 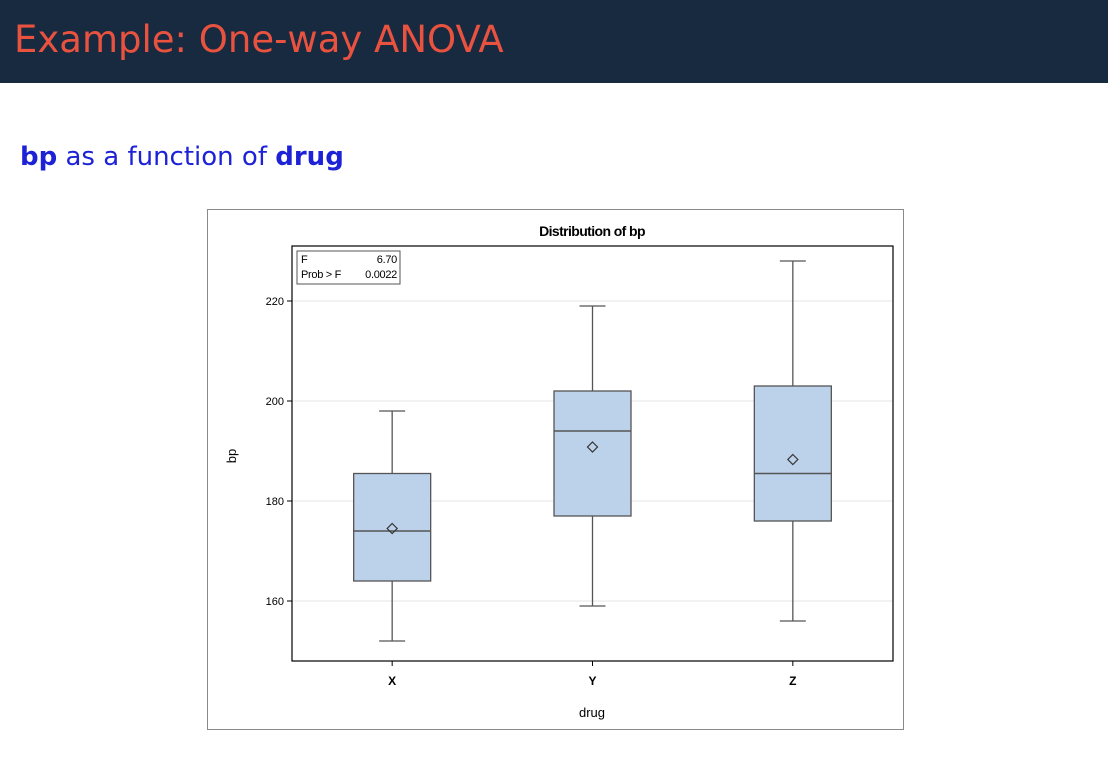 I want to click on x-tick-label: X, so click(x=392, y=681).